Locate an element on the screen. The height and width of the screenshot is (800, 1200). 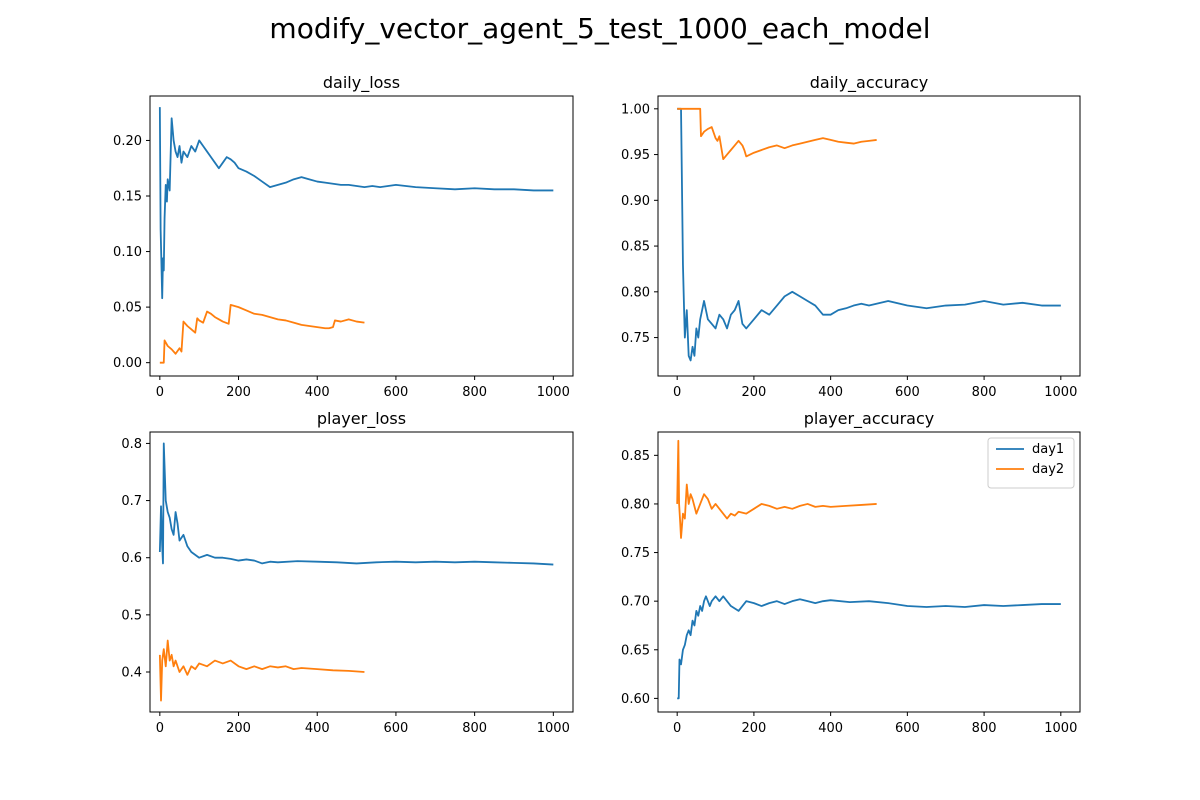
daily-loss-y-tick-label: 0.00 is located at coordinates (127, 363).